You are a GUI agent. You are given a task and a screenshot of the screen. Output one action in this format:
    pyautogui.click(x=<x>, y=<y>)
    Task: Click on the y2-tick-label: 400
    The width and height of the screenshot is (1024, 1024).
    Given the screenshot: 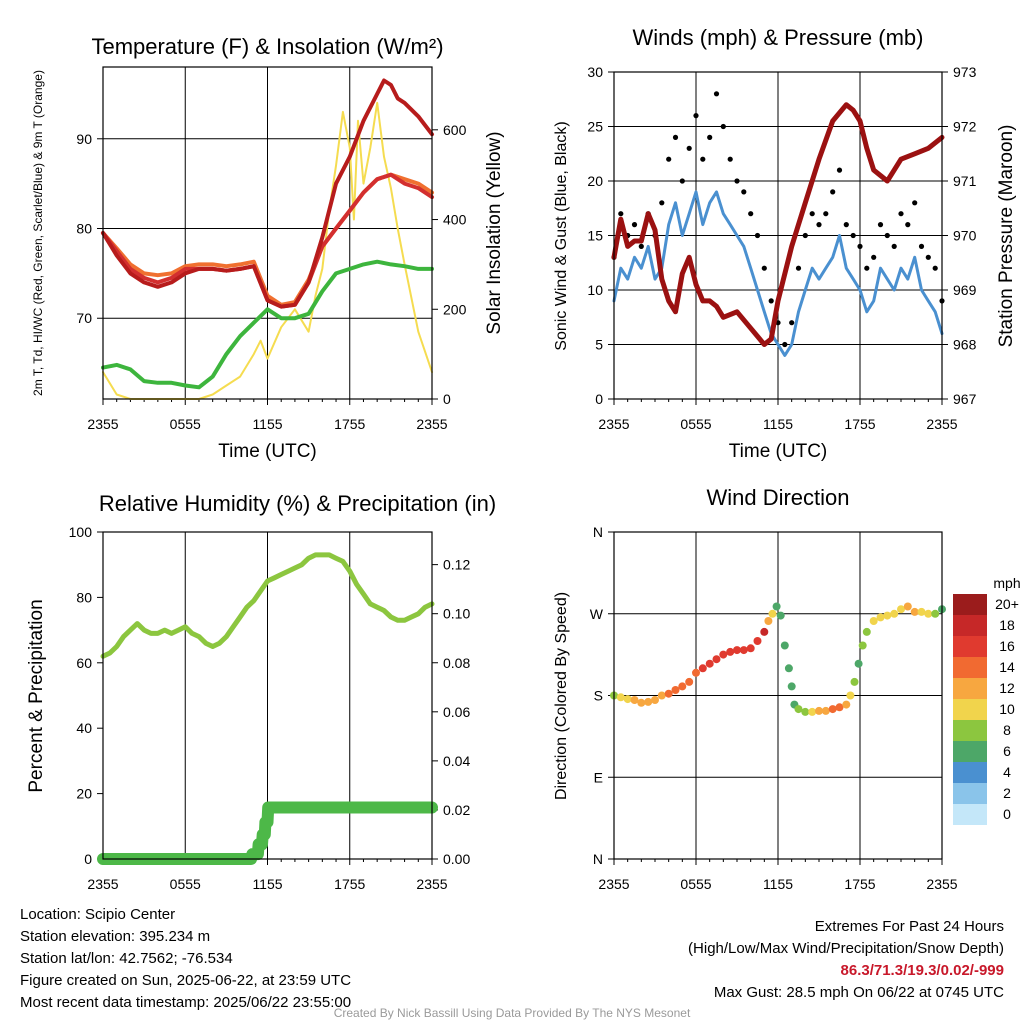 What is the action you would take?
    pyautogui.click(x=455, y=220)
    